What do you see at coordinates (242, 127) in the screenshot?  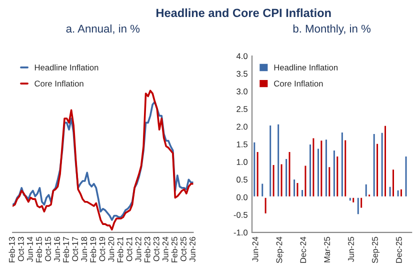 I see `y-tick-label: 2.0` at bounding box center [242, 127].